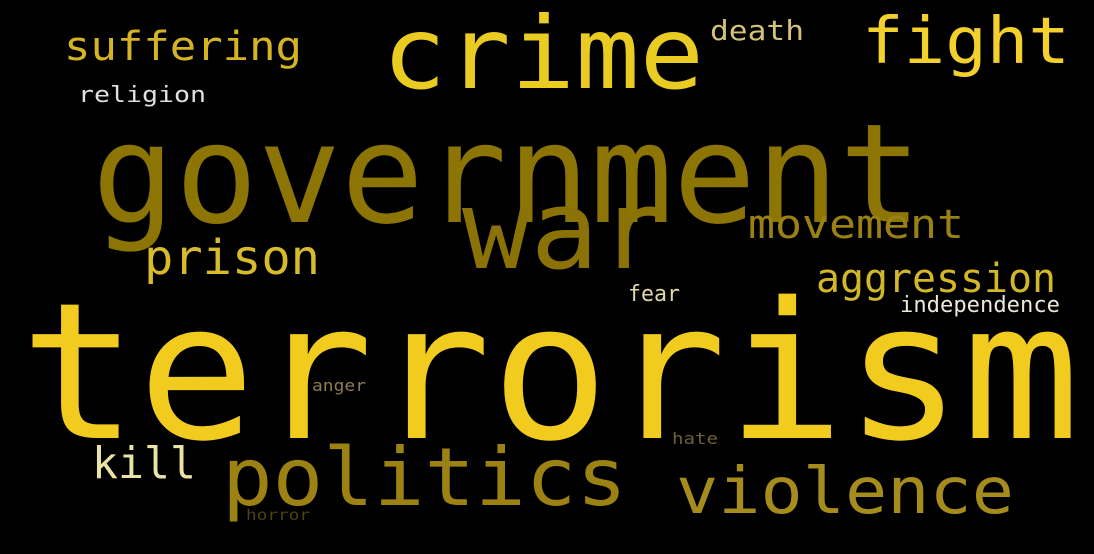  What do you see at coordinates (564, 230) in the screenshot?
I see `word-war: war` at bounding box center [564, 230].